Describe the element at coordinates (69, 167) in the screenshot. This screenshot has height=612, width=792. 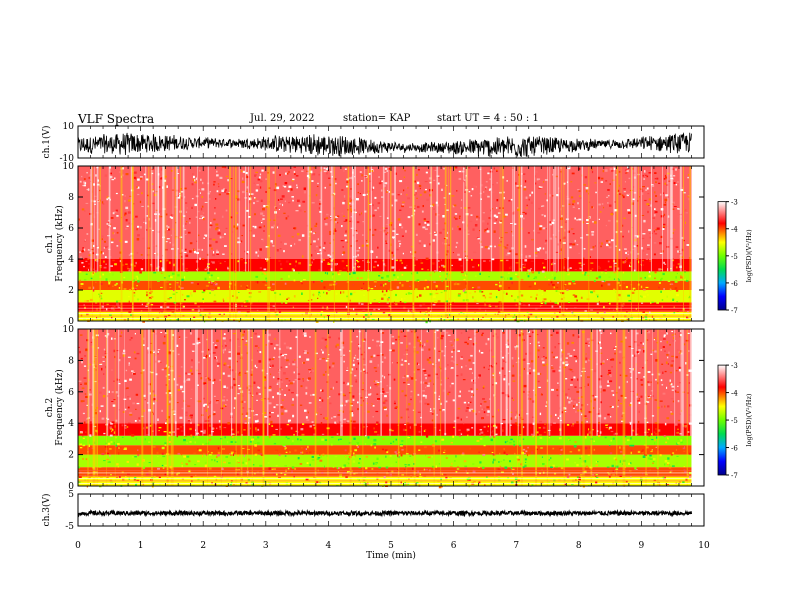
I see `ch1-ytick-label: 10` at that location.